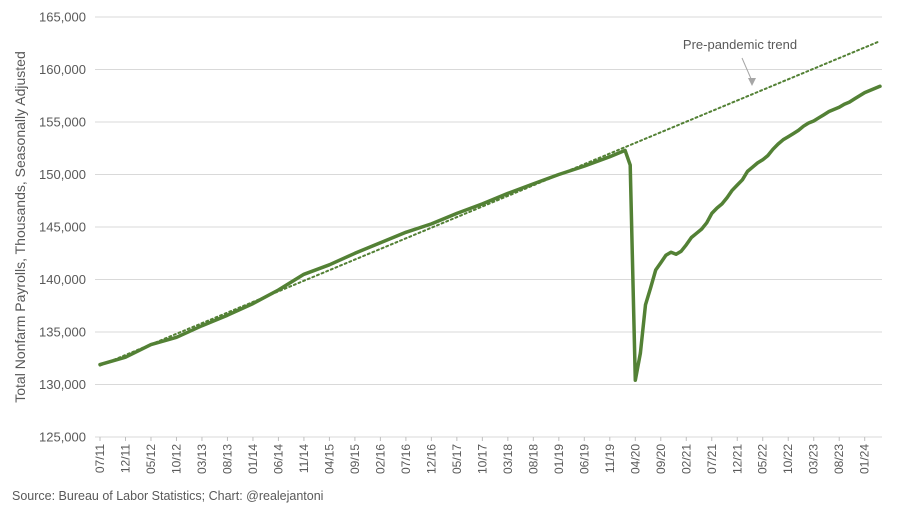 The image size is (900, 507). I want to click on x-tick-label: 03/23, so click(814, 459).